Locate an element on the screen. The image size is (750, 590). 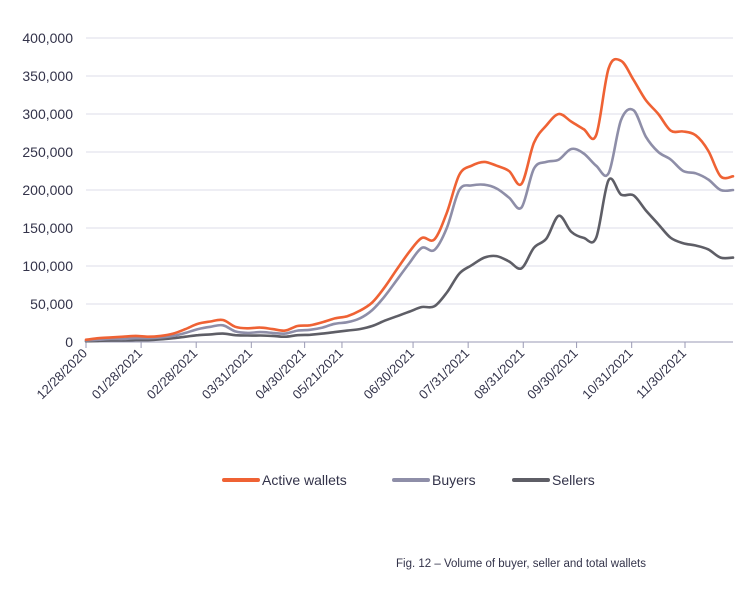
legend-label-buyers: Buyers is located at coordinates (454, 480).